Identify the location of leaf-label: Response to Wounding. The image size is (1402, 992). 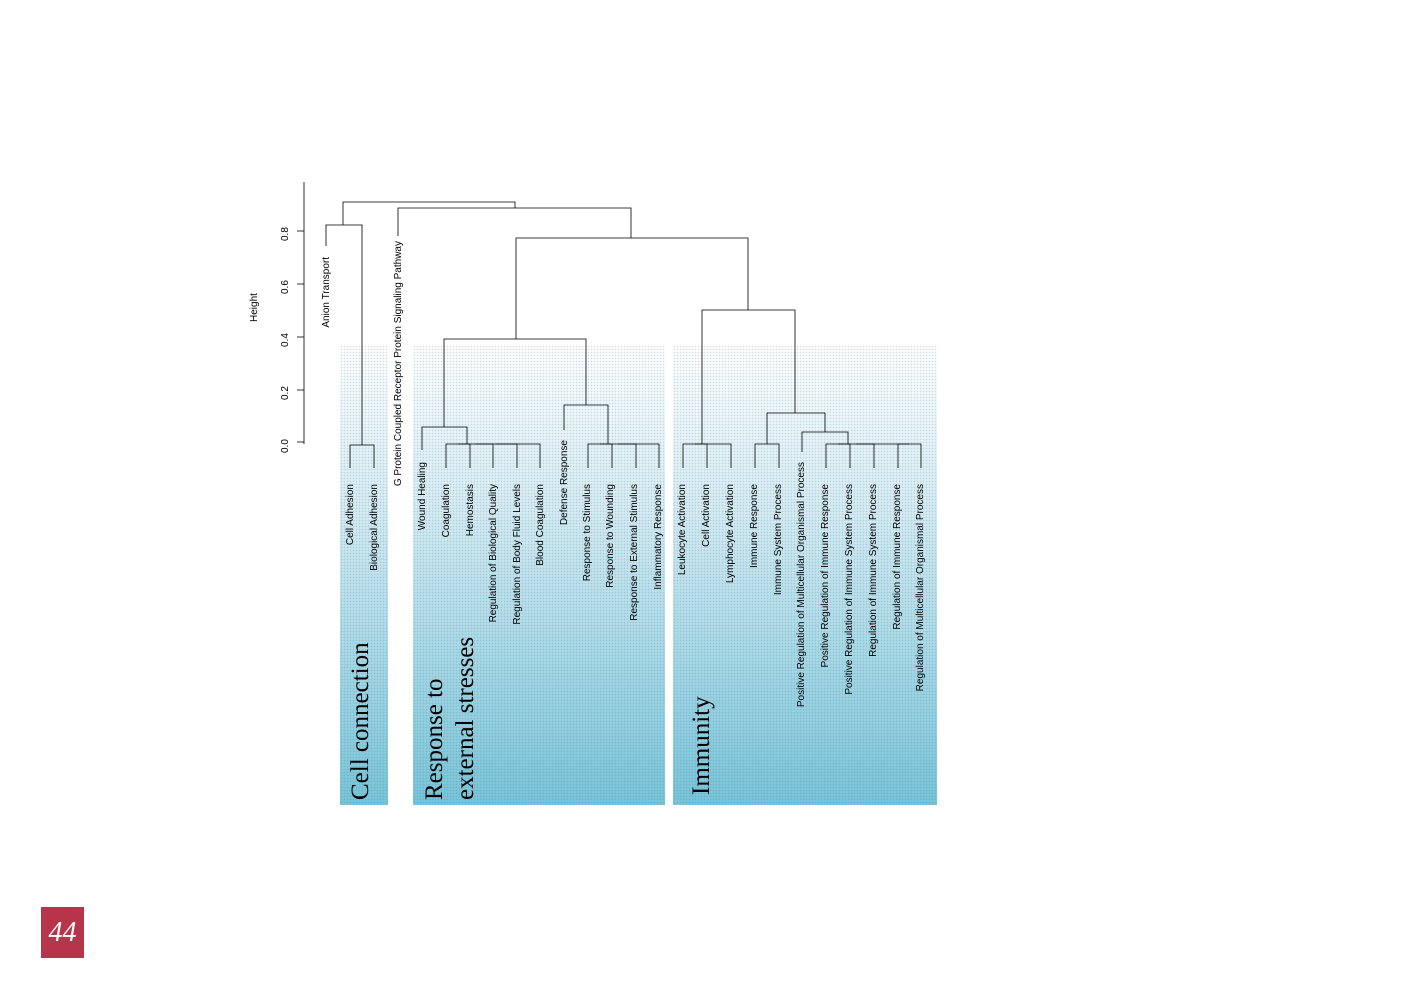
(610, 536).